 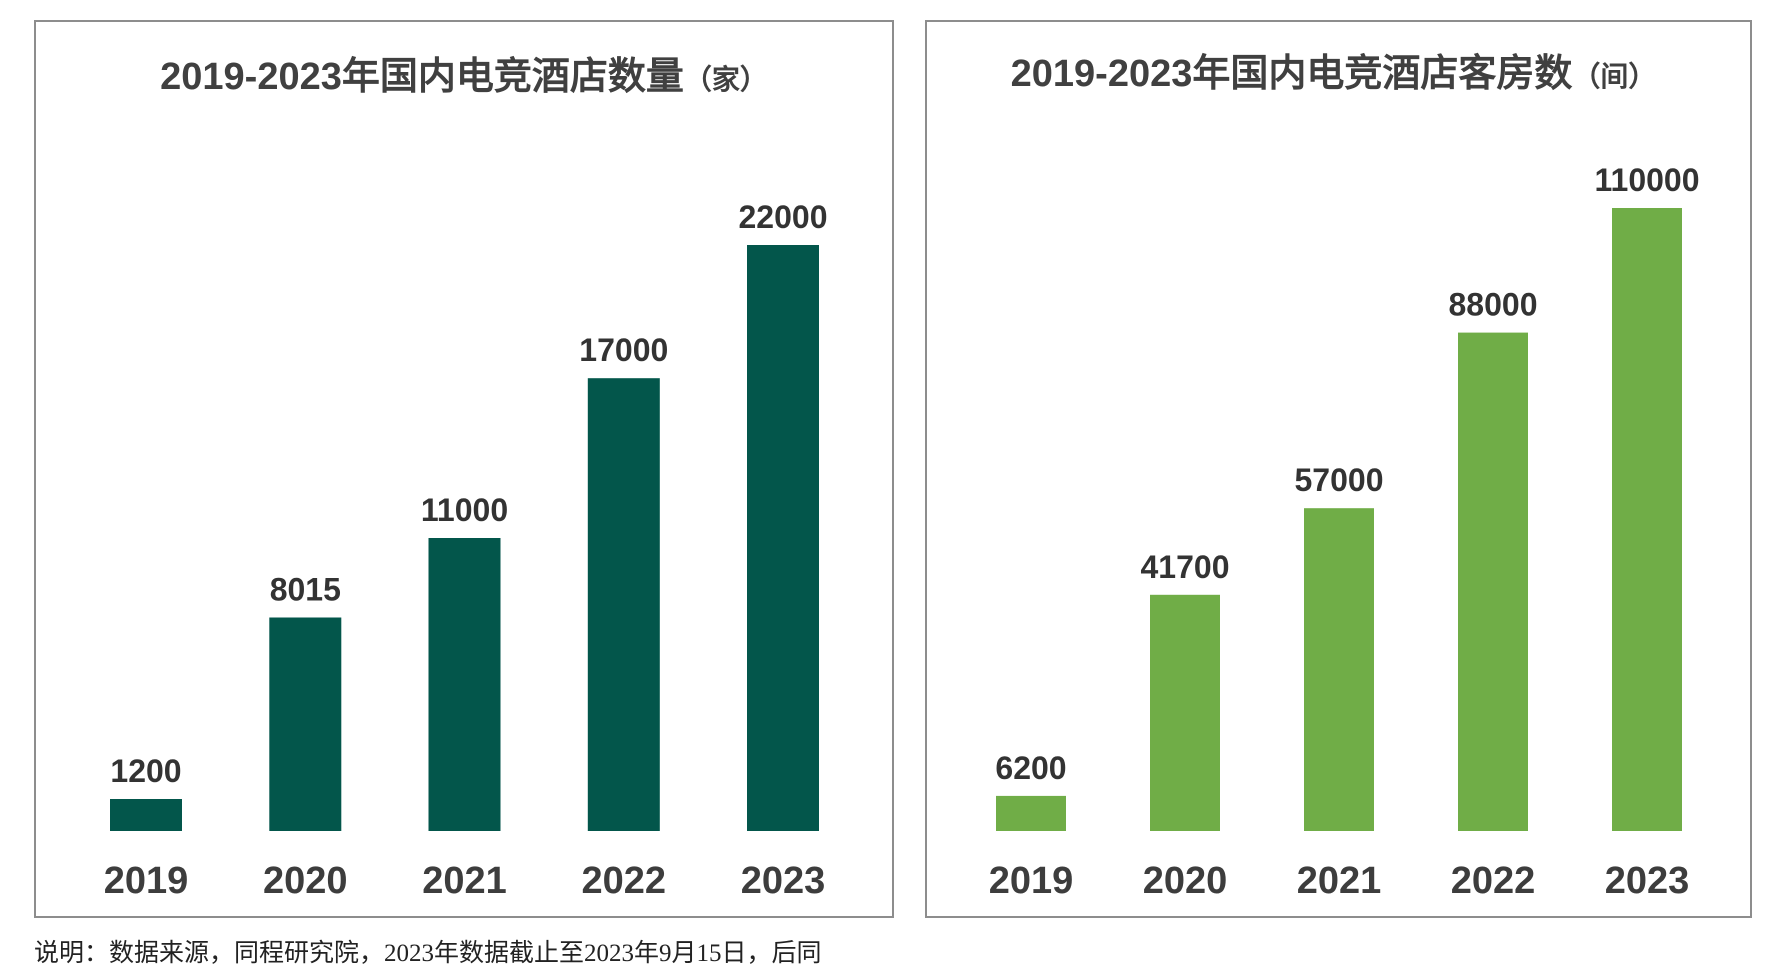 What do you see at coordinates (1185, 567) in the screenshot?
I see `data-label-2020: 41700` at bounding box center [1185, 567].